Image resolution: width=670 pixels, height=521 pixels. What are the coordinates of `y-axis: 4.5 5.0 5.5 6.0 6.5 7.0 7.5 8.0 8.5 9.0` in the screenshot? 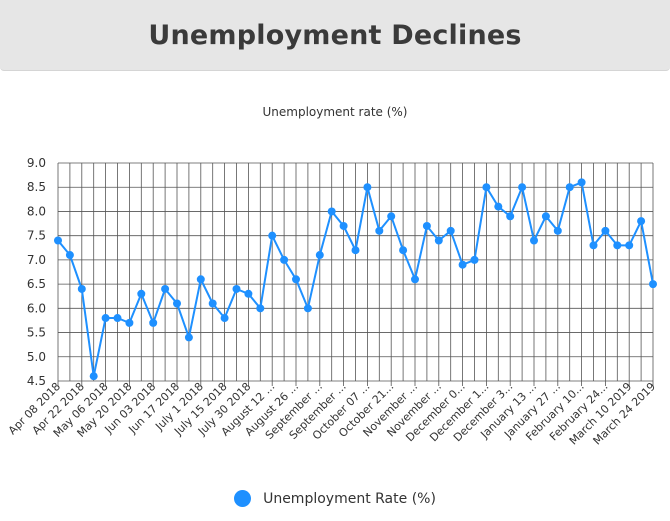 It's located at (36, 272).